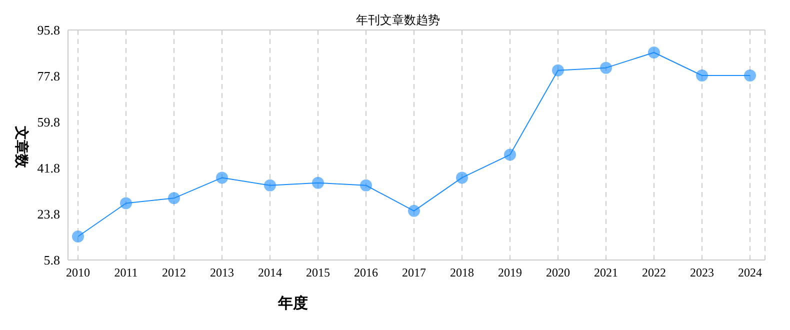  Describe the element at coordinates (606, 273) in the screenshot. I see `x-tick-label: 2021` at that location.